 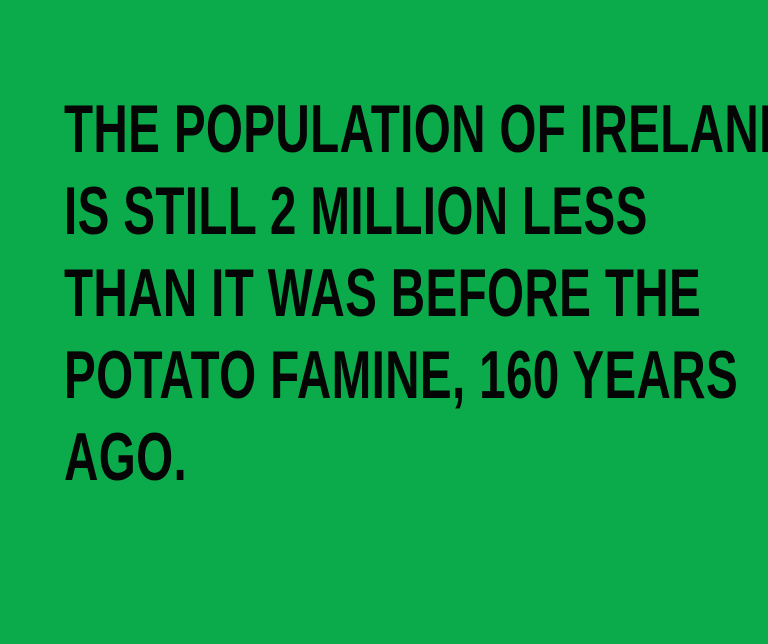 What do you see at coordinates (416, 129) in the screenshot?
I see `fact-line-1: THE POPULATION OF IRELAND` at bounding box center [416, 129].